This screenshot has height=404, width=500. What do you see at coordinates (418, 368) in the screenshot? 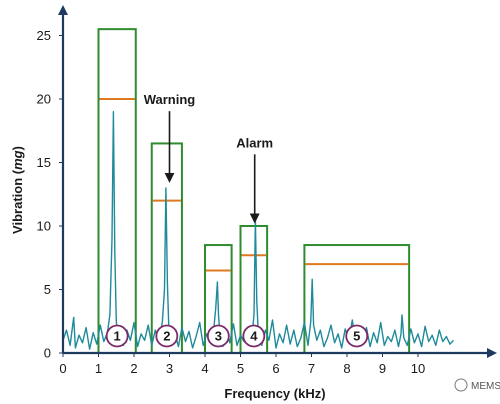
I see `x-tick-label-10: 10` at bounding box center [418, 368].